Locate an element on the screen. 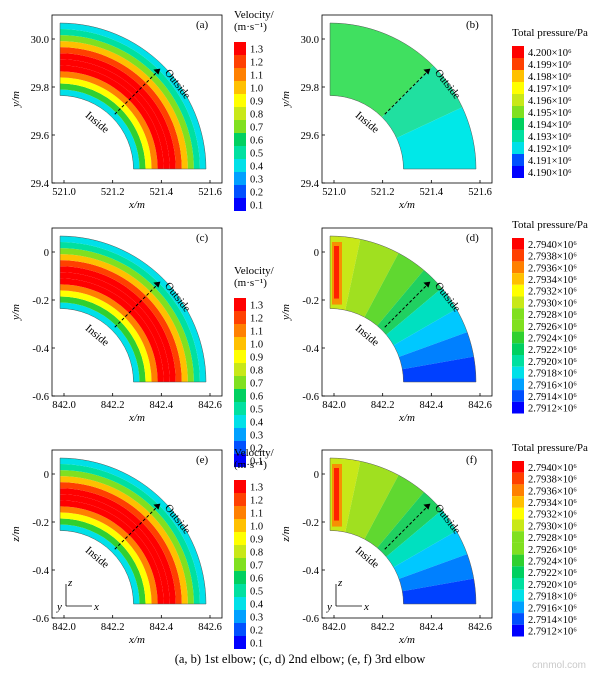  x-tick-label: 521.6 is located at coordinates (480, 192).